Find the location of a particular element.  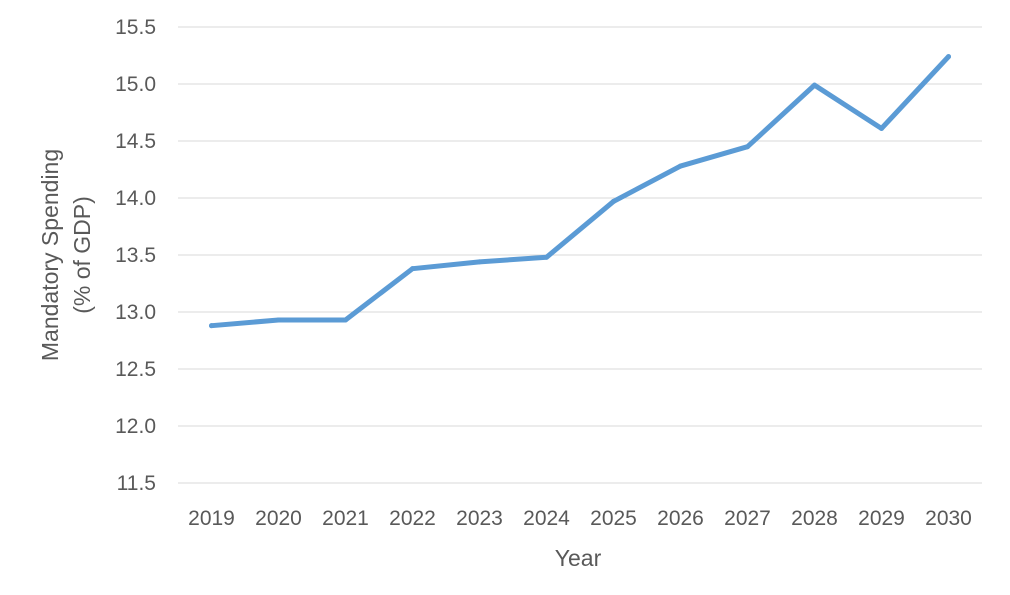

x-tick-label: 2019 is located at coordinates (211, 518).